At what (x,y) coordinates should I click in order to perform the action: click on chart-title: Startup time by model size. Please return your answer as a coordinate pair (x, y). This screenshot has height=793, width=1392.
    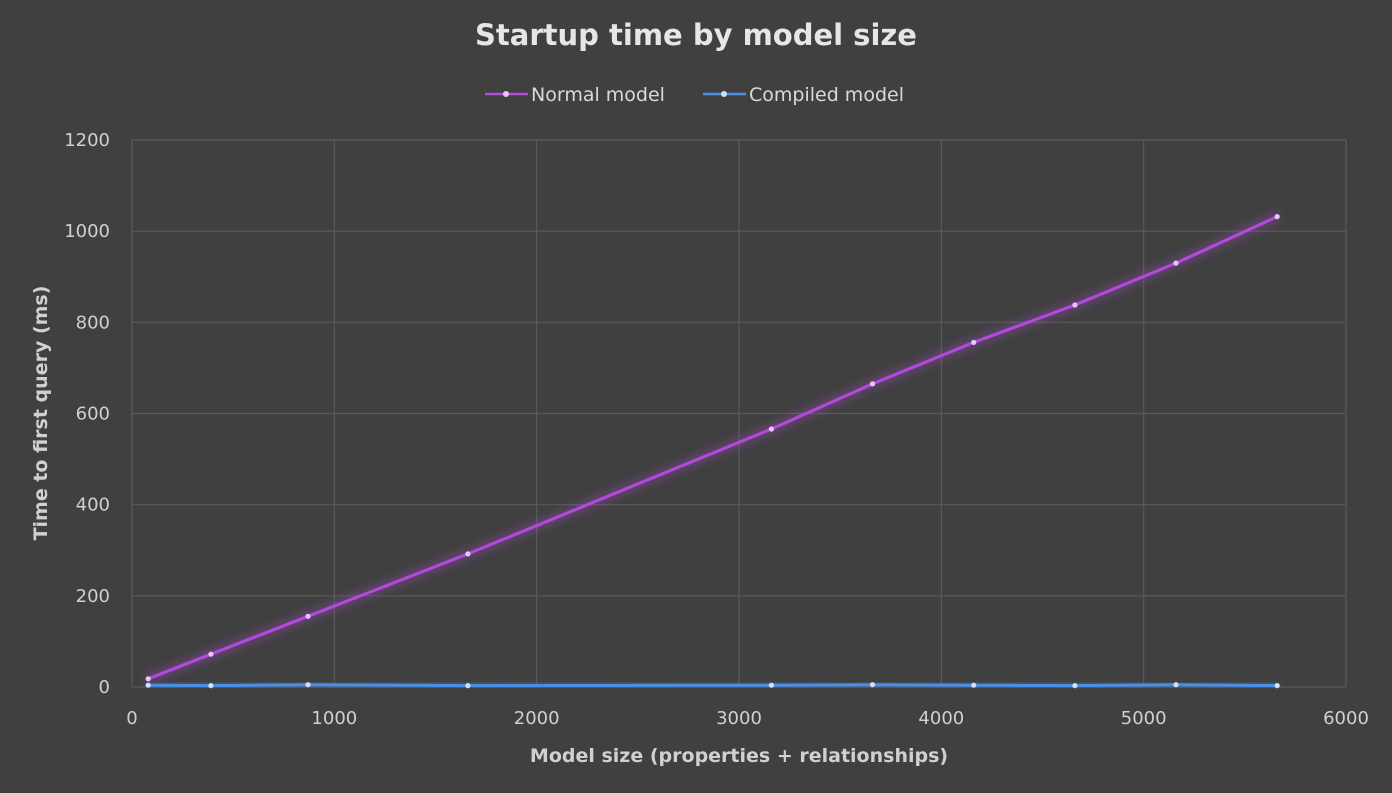
    Looking at the image, I should click on (696, 35).